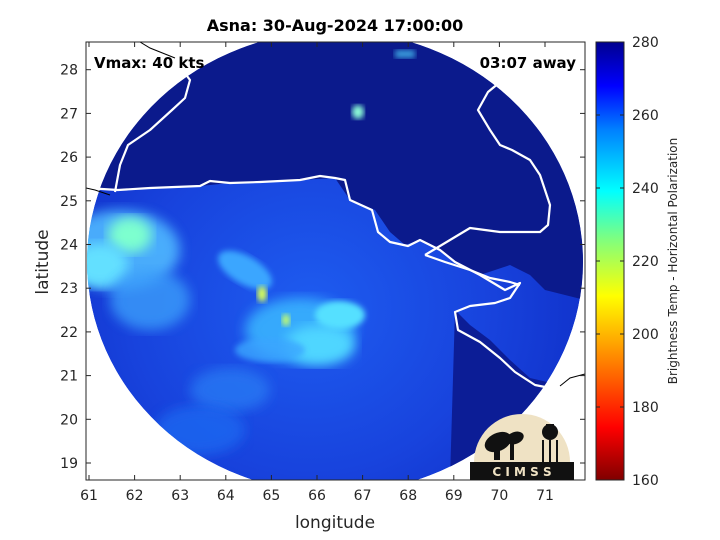 The width and height of the screenshot is (720, 540). Describe the element at coordinates (488, 149) in the screenshot. I see `border-pakistan-india` at that location.